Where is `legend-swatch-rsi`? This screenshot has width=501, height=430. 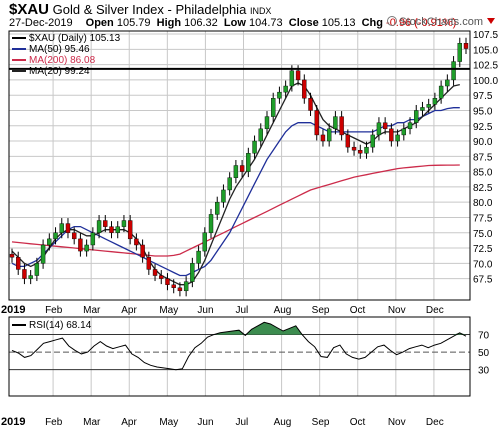 legend-swatch-rsi is located at coordinates (19, 325).